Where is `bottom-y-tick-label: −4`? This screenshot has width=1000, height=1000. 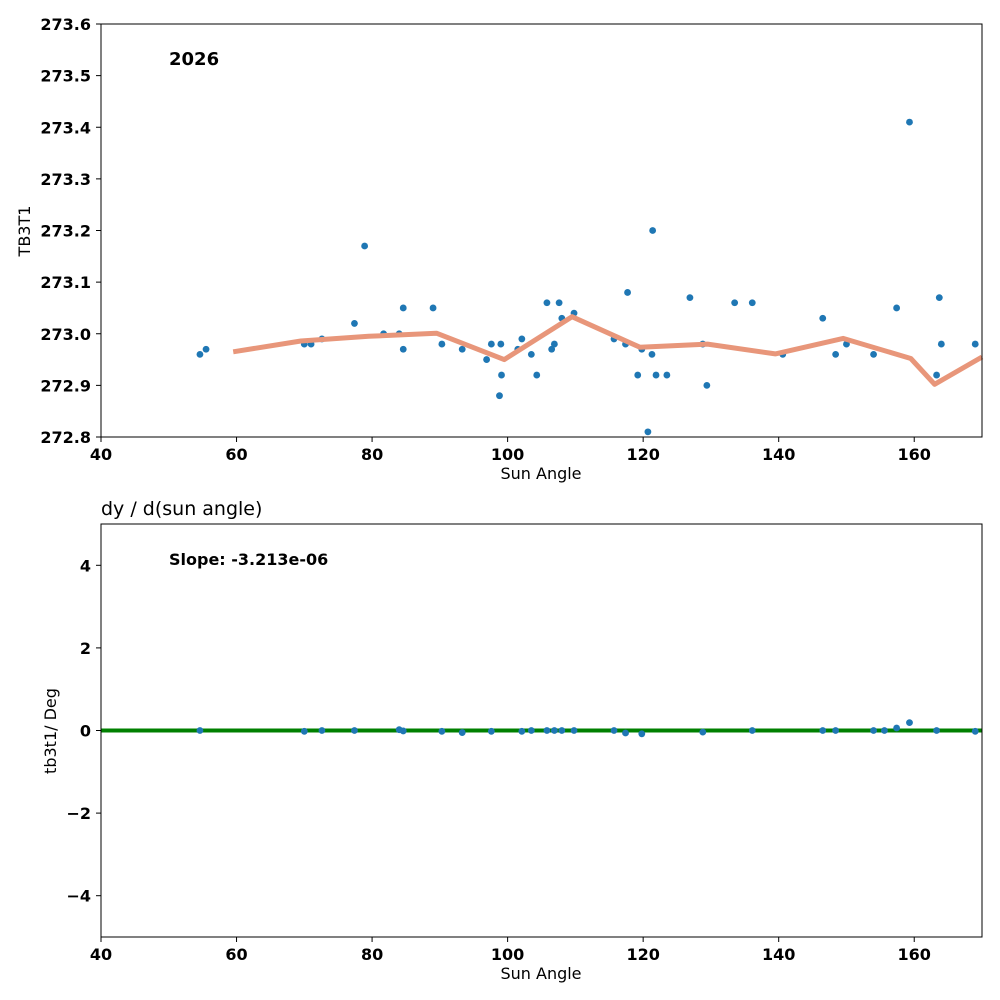 bottom-y-tick-label: −4 is located at coordinates (78, 896).